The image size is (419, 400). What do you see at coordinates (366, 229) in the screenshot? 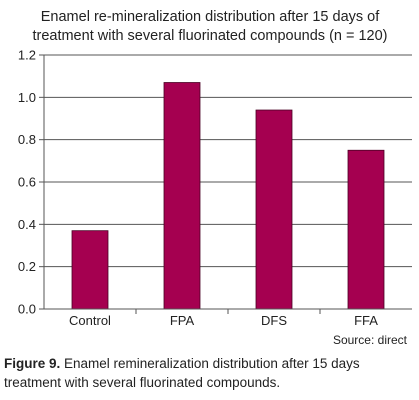
I see `bar-ffa` at bounding box center [366, 229].